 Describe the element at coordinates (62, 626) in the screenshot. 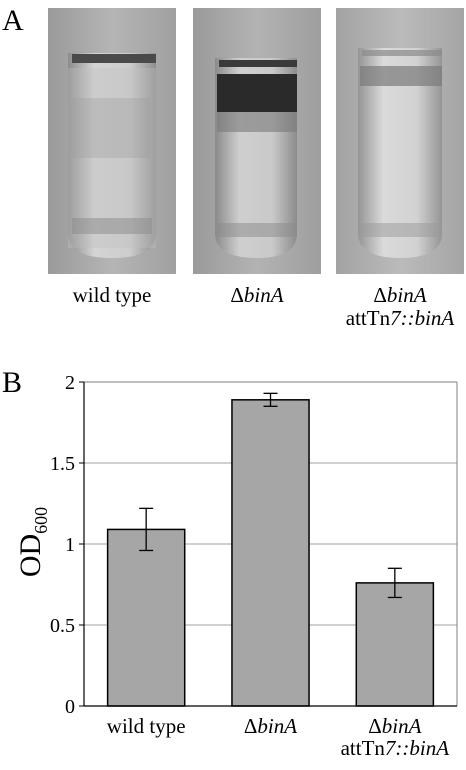

I see `y-tick-label: 0.5` at that location.